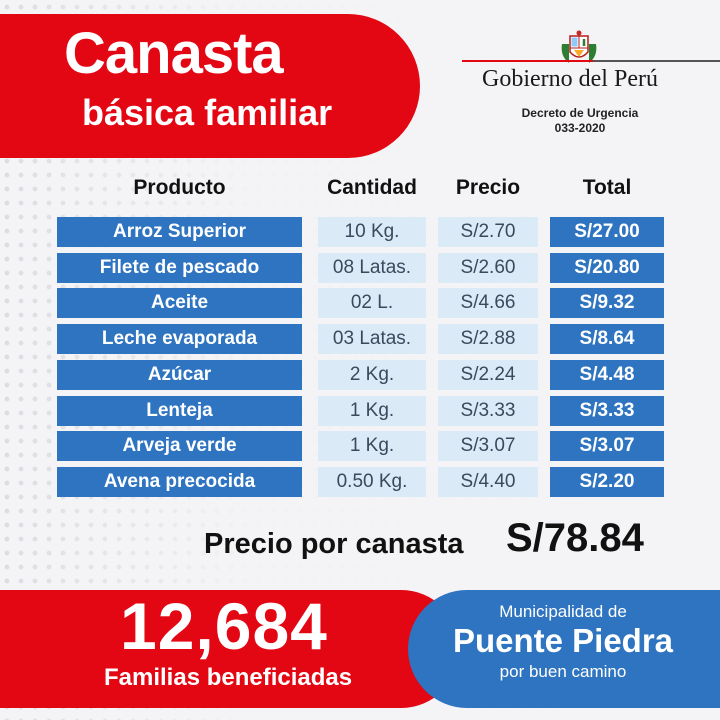  Describe the element at coordinates (607, 232) in the screenshot. I see `total-cell: S/27.00` at that location.